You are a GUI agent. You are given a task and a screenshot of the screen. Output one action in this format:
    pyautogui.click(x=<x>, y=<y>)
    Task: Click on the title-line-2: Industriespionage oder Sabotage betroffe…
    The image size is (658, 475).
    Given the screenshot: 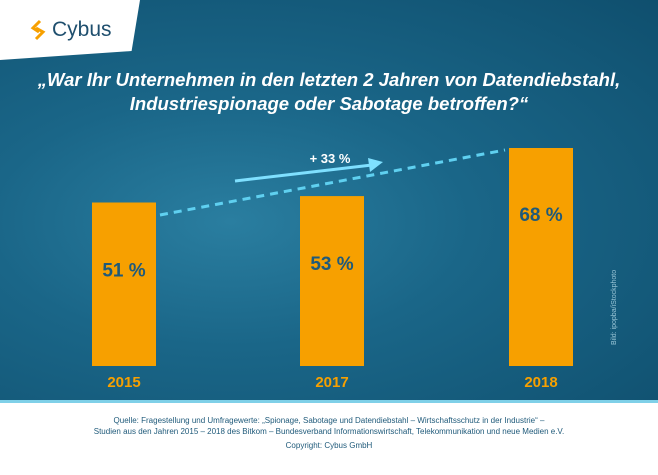 What is the action you would take?
    pyautogui.click(x=329, y=103)
    